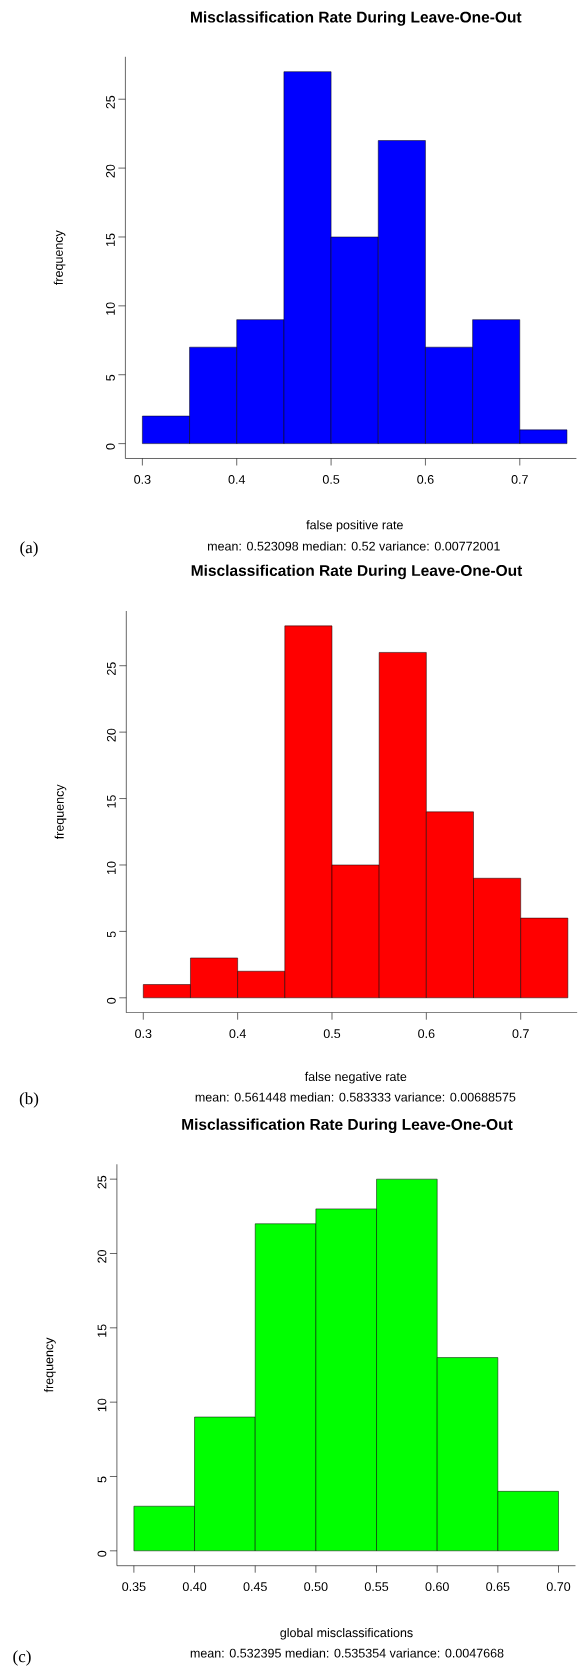  Describe the element at coordinates (255, 1587) in the screenshot. I see `x-tick-label: 0.45` at that location.